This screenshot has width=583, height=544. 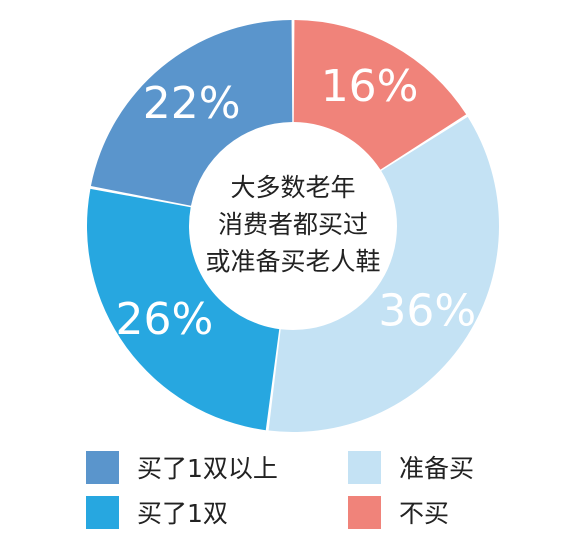 I want to click on slice-label: 26%, so click(x=164, y=319).